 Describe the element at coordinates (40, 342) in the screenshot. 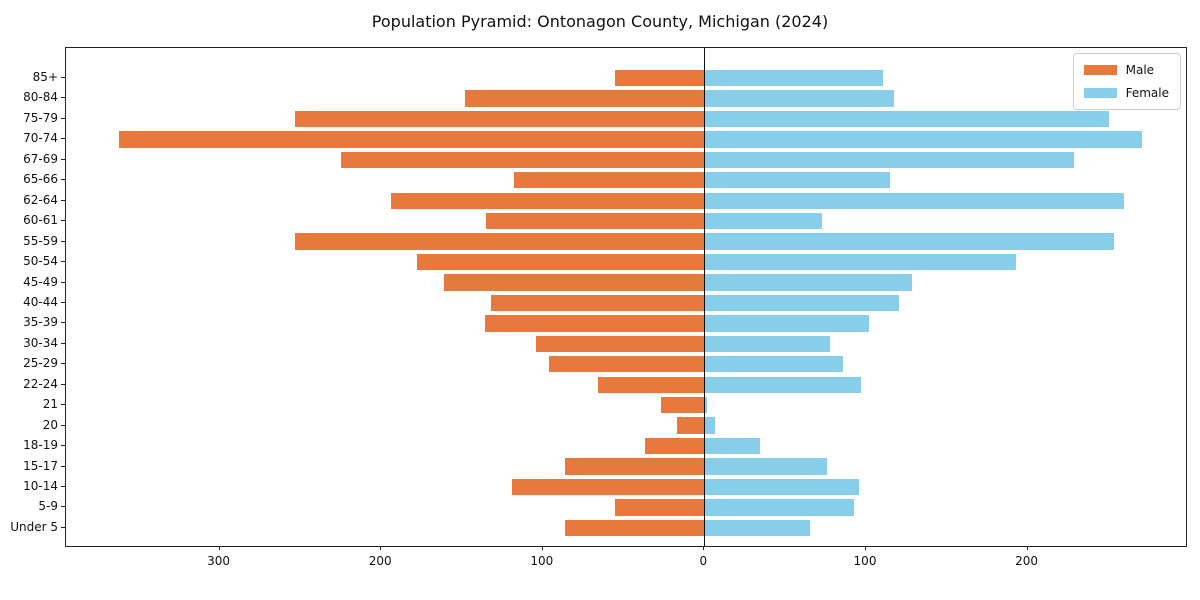

I see `y-tick-label-30-34: 30-34` at that location.